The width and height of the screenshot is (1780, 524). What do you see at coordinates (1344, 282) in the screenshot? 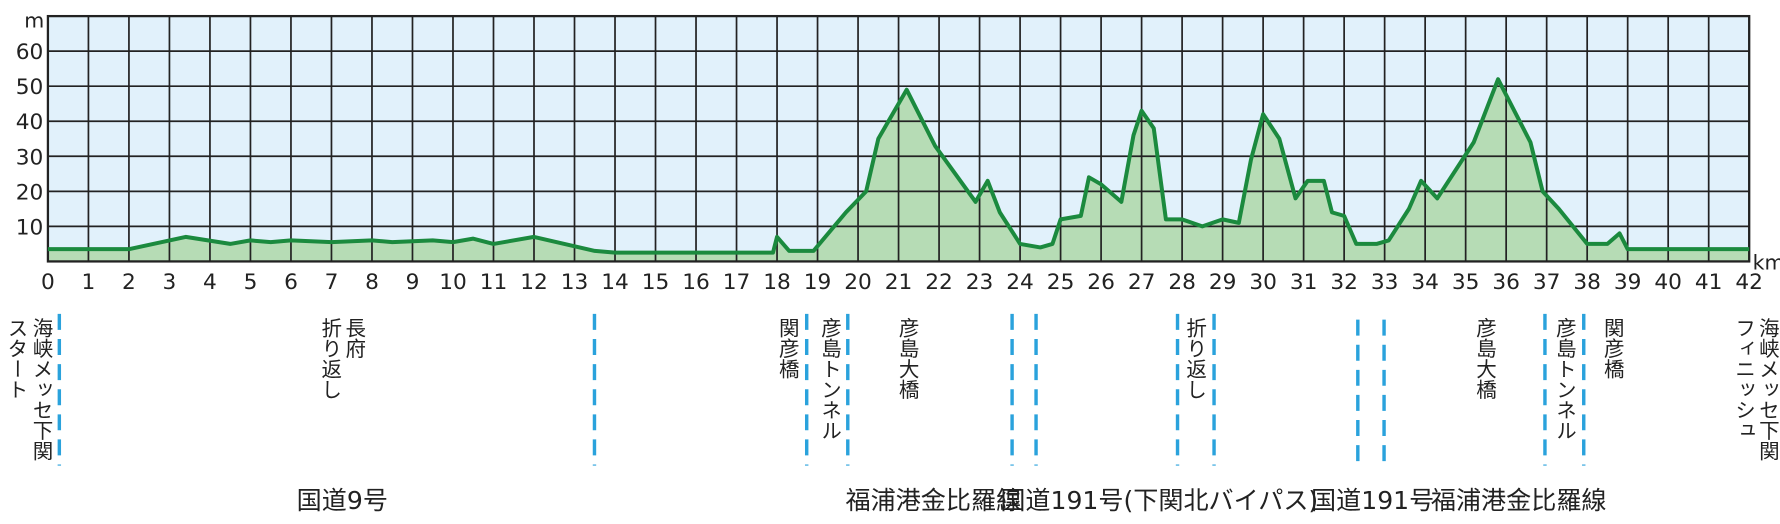
I see `x-tick-label: 32` at bounding box center [1344, 282].